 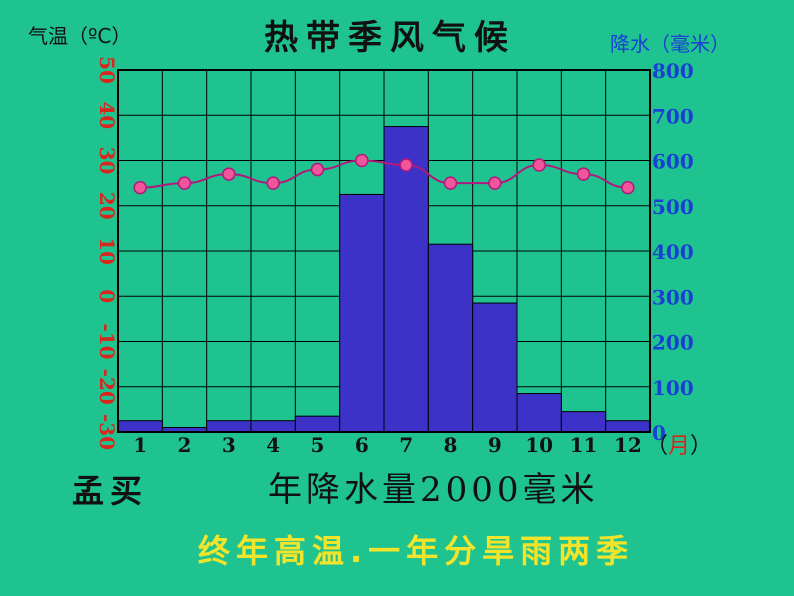 What do you see at coordinates (185, 445) in the screenshot?
I see `month-tick-label: 2` at bounding box center [185, 445].